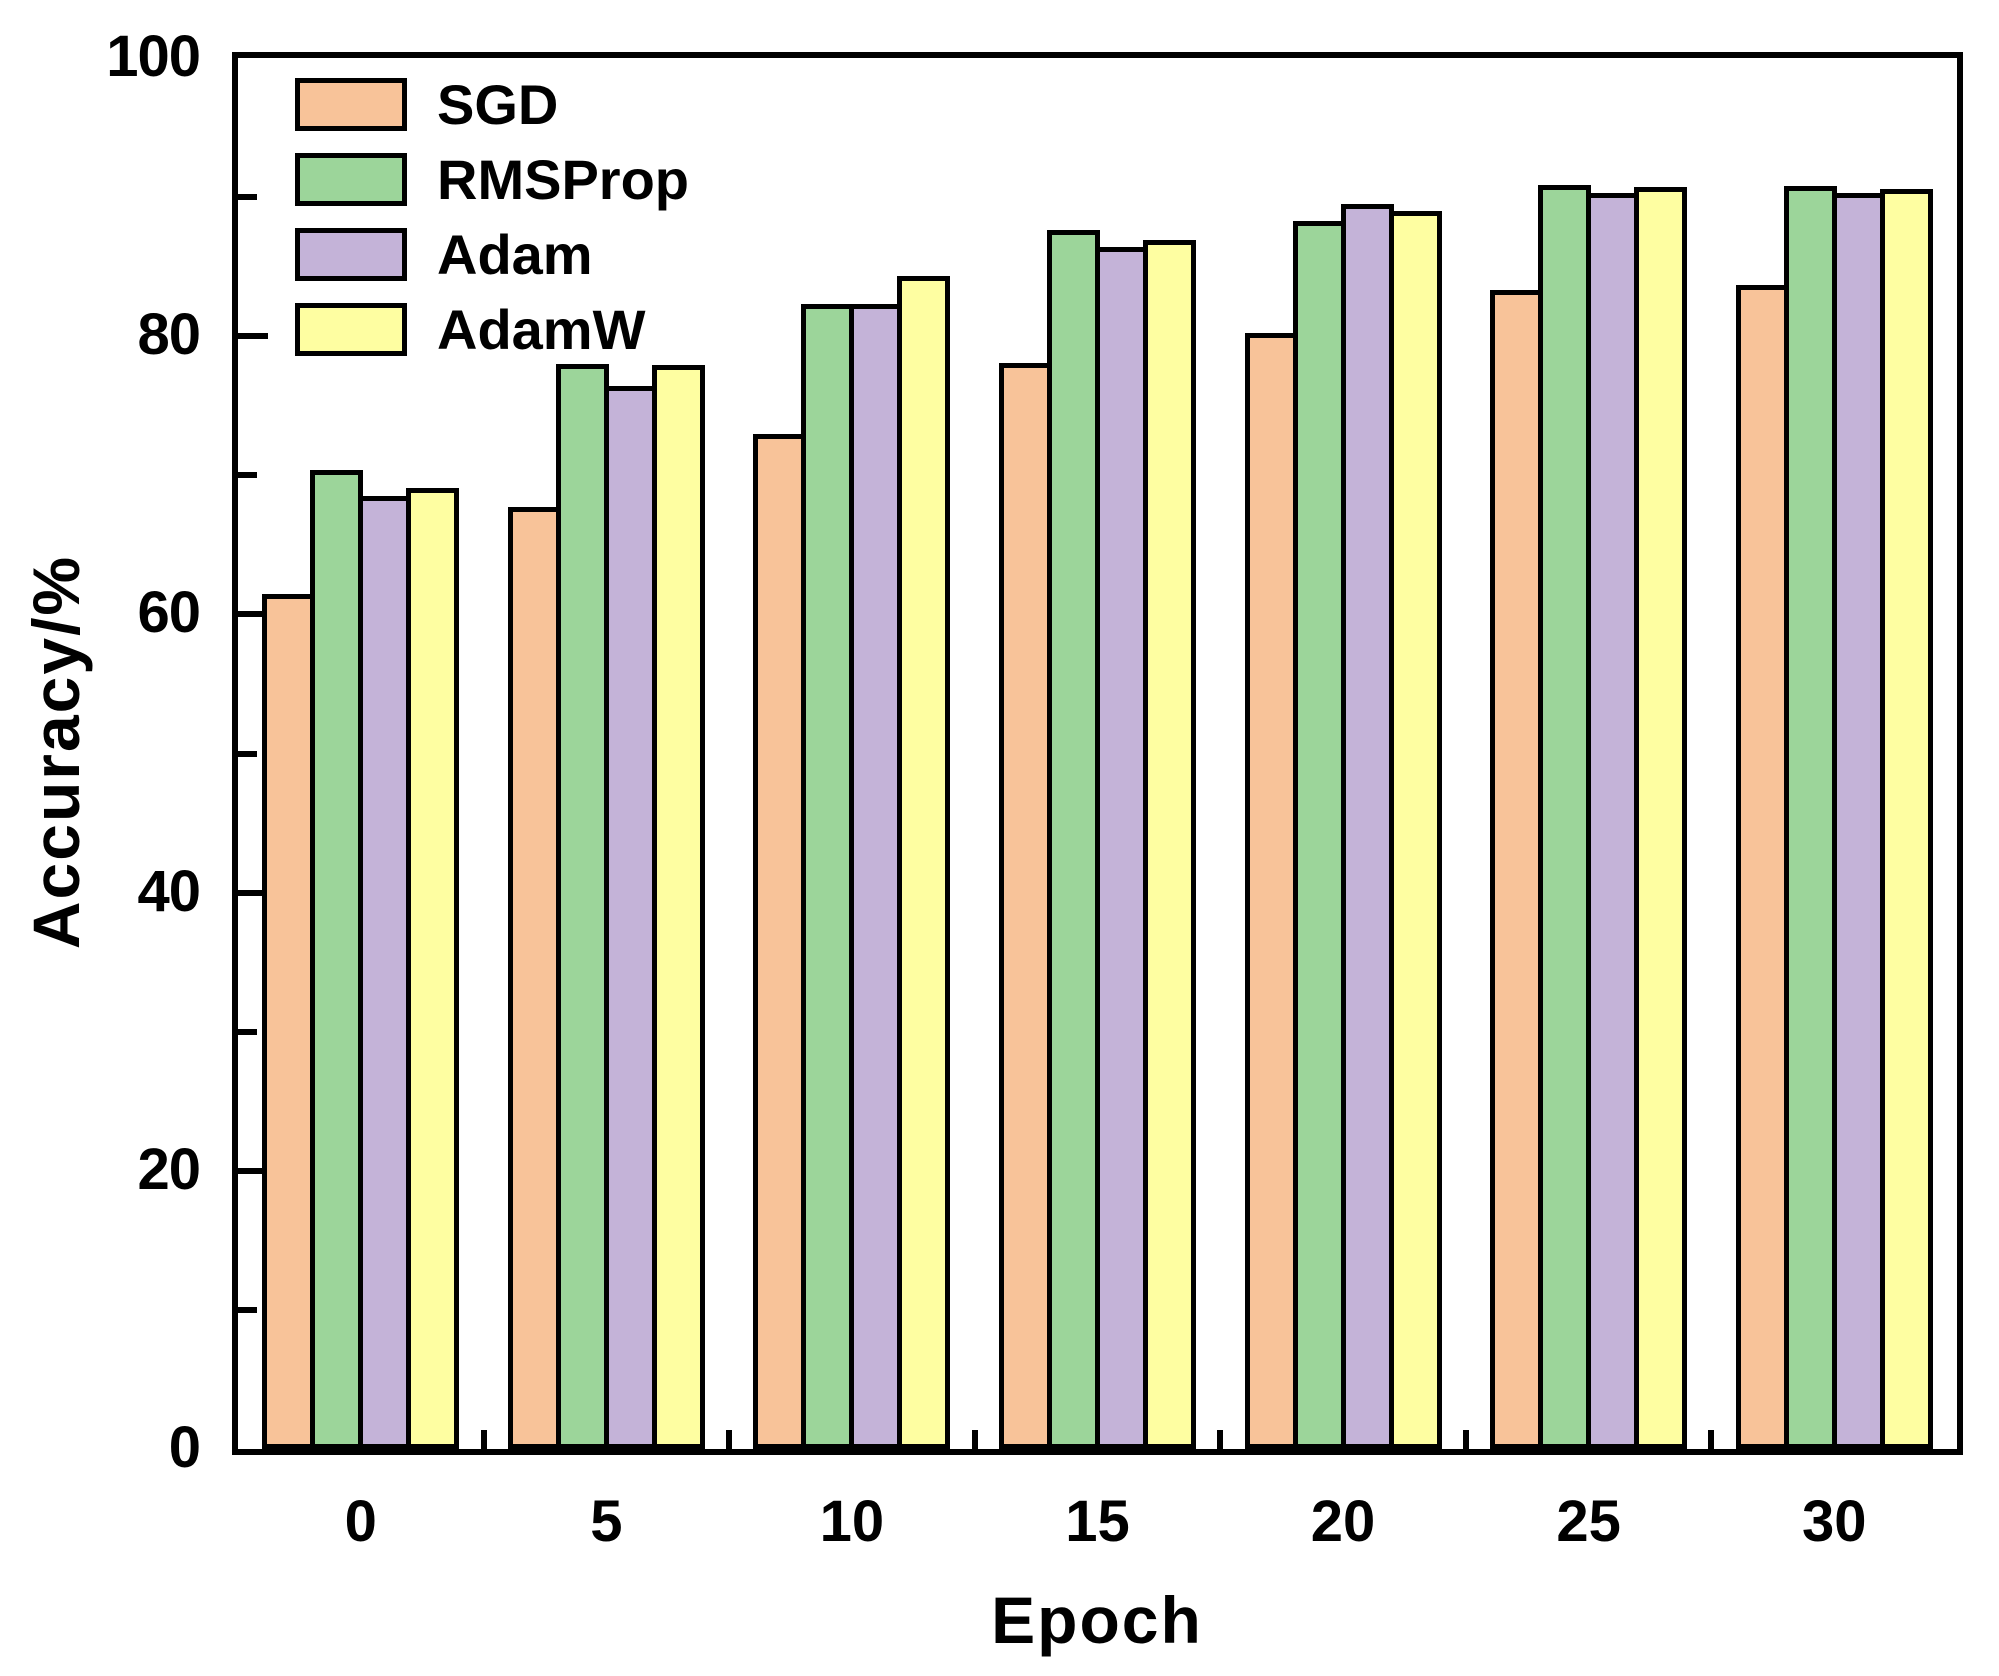 The height and width of the screenshot is (1676, 1999). What do you see at coordinates (153, 57) in the screenshot?
I see `y-tick-label: 100` at bounding box center [153, 57].